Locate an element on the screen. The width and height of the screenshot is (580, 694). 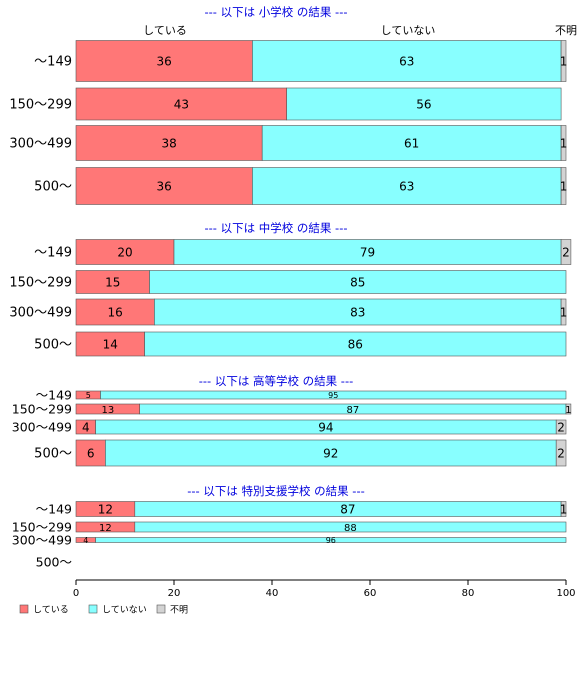
legend-label: していない is located at coordinates (124, 610).